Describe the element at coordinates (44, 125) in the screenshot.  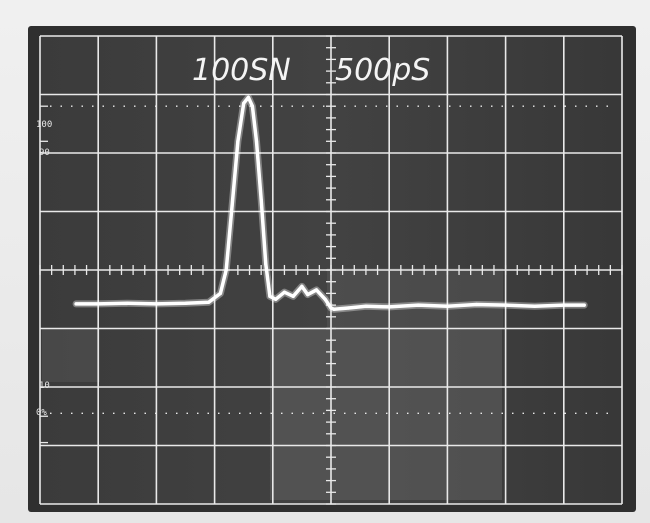
I see `graticule-label-100: 100` at that location.